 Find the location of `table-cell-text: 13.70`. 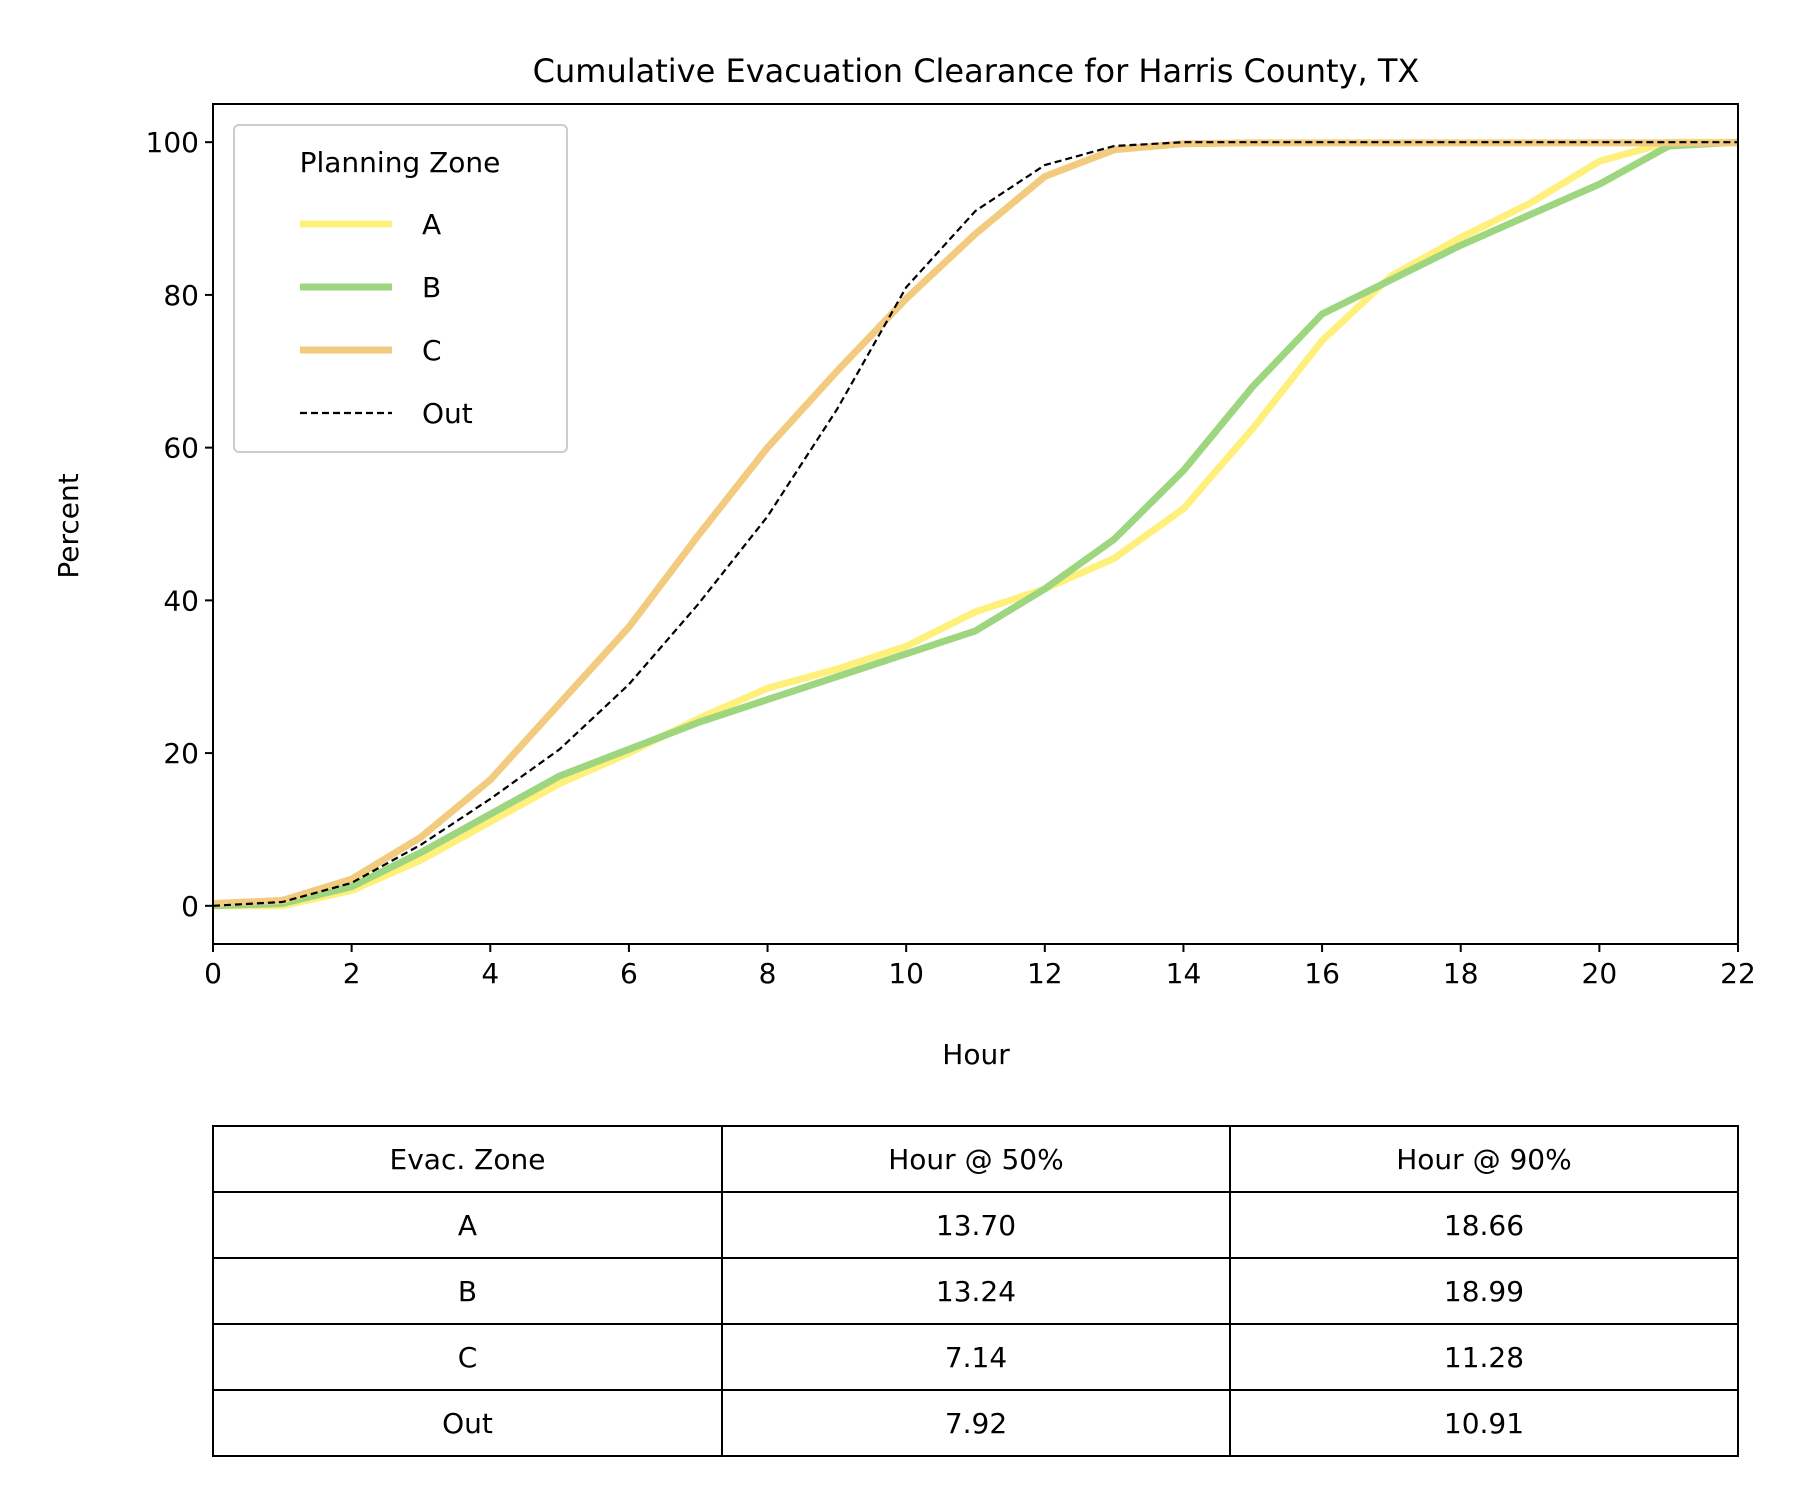

table-cell-text: 13.70 is located at coordinates (976, 1225).